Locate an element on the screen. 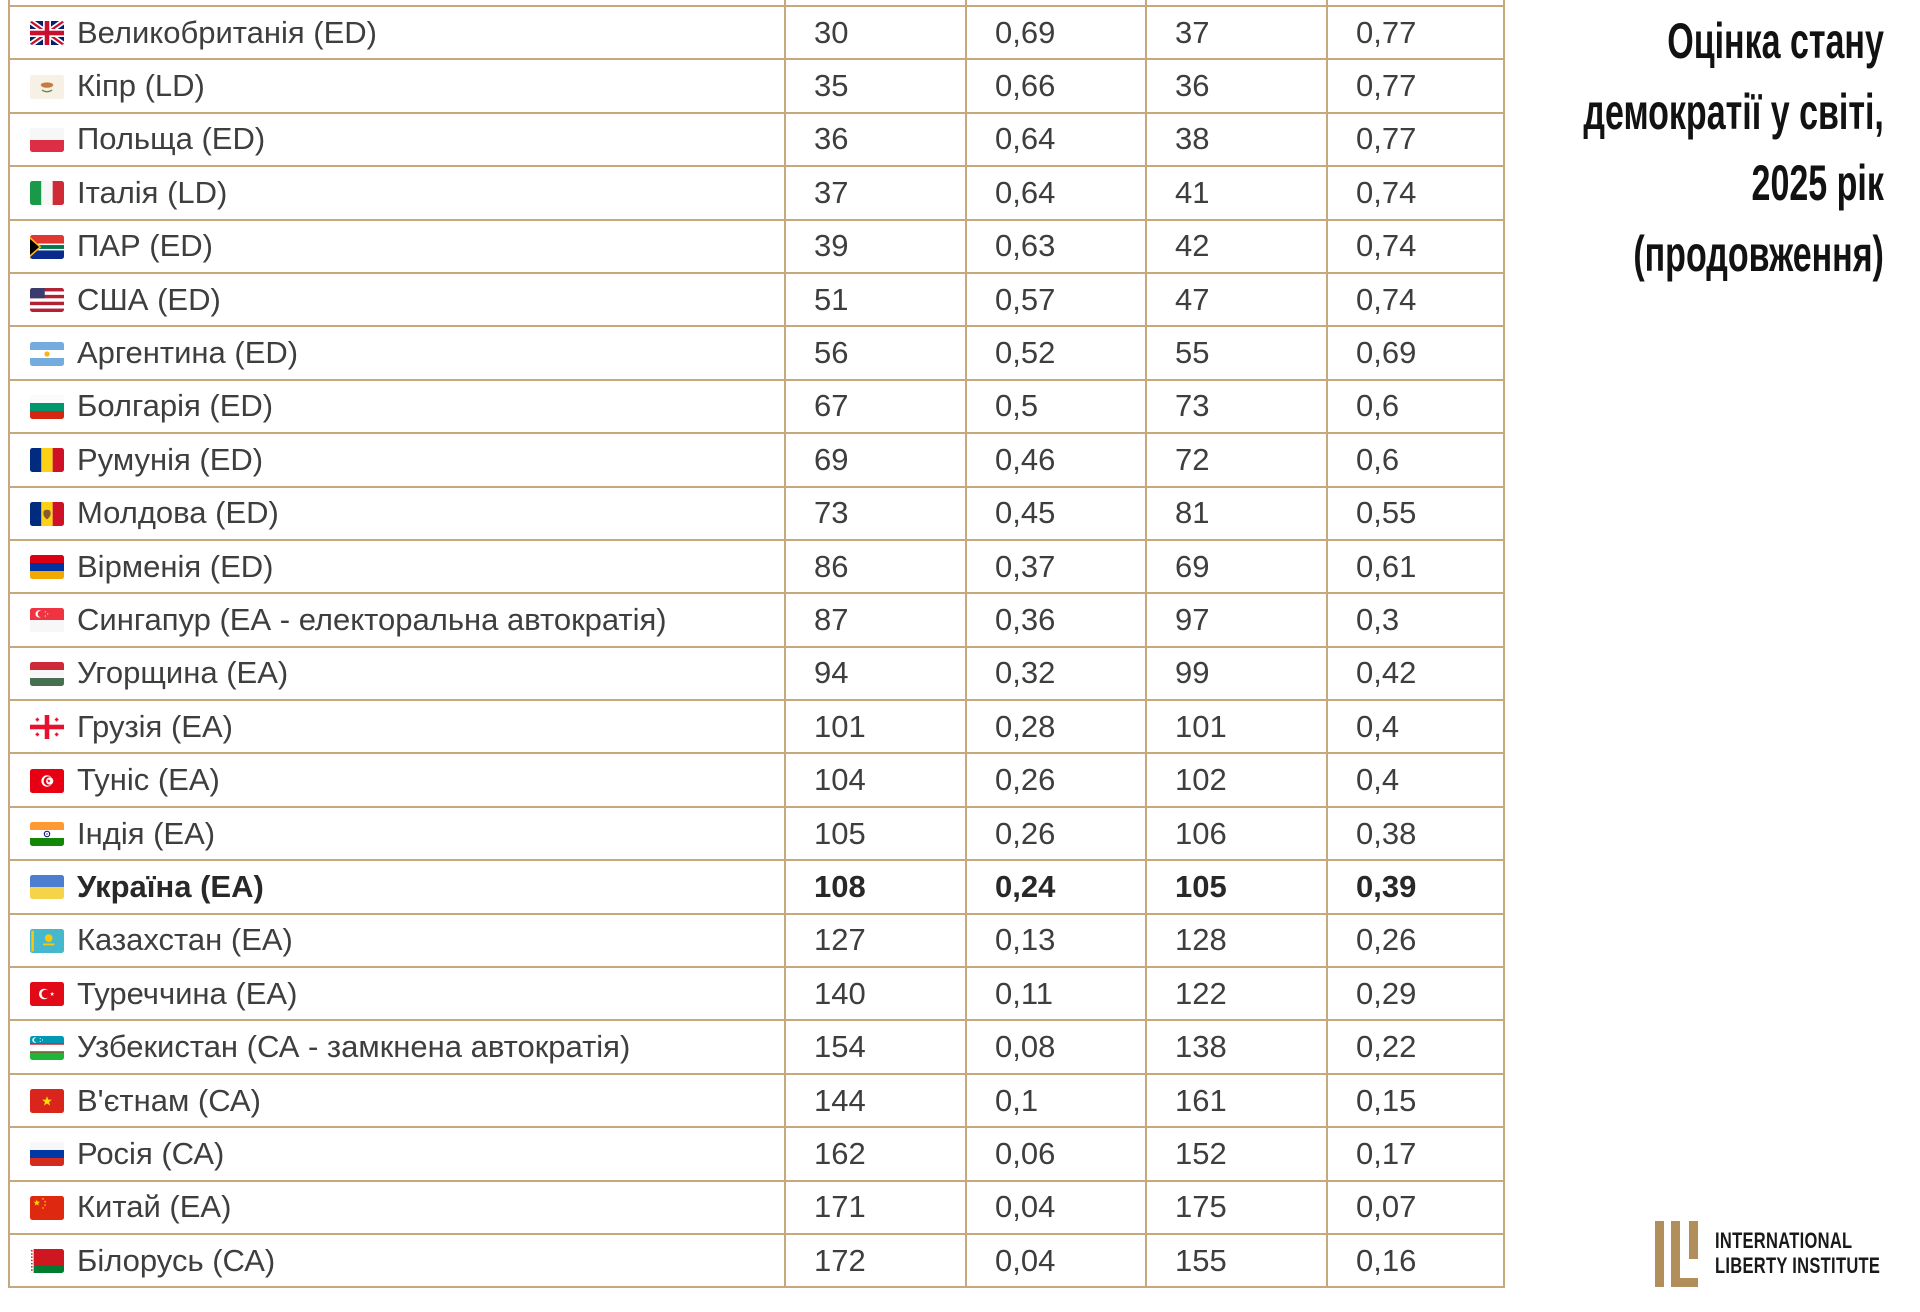 This screenshot has width=1920, height=1312. country-cell-row-3: Польща (ED) is located at coordinates (398, 140).